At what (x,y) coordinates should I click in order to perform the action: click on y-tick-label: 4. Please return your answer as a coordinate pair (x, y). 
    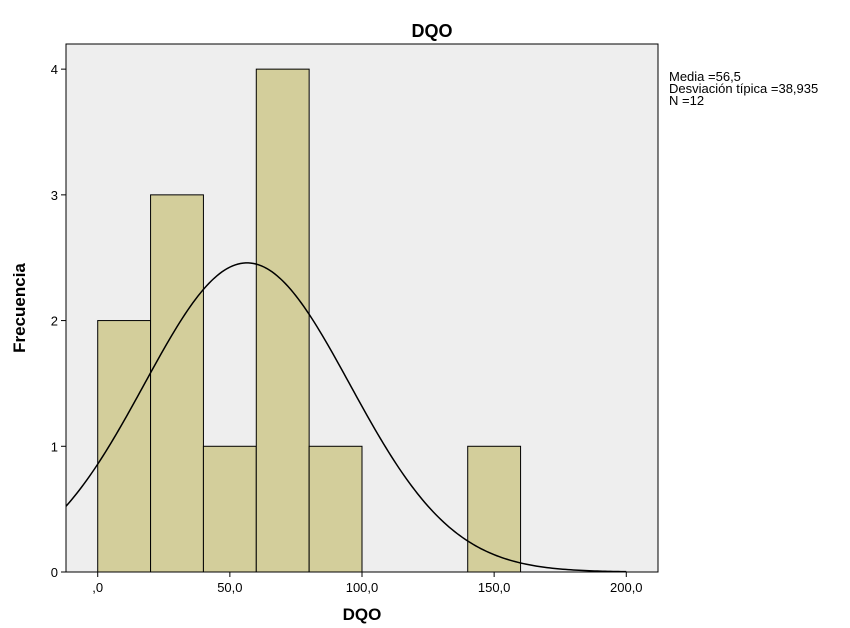
    Looking at the image, I should click on (54, 69).